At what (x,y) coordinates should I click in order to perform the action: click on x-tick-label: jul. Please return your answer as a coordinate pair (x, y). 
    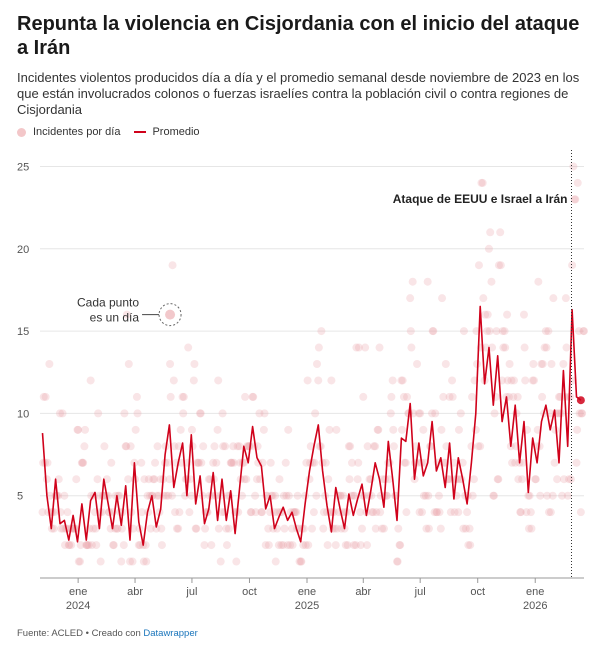
    Looking at the image, I should click on (420, 592).